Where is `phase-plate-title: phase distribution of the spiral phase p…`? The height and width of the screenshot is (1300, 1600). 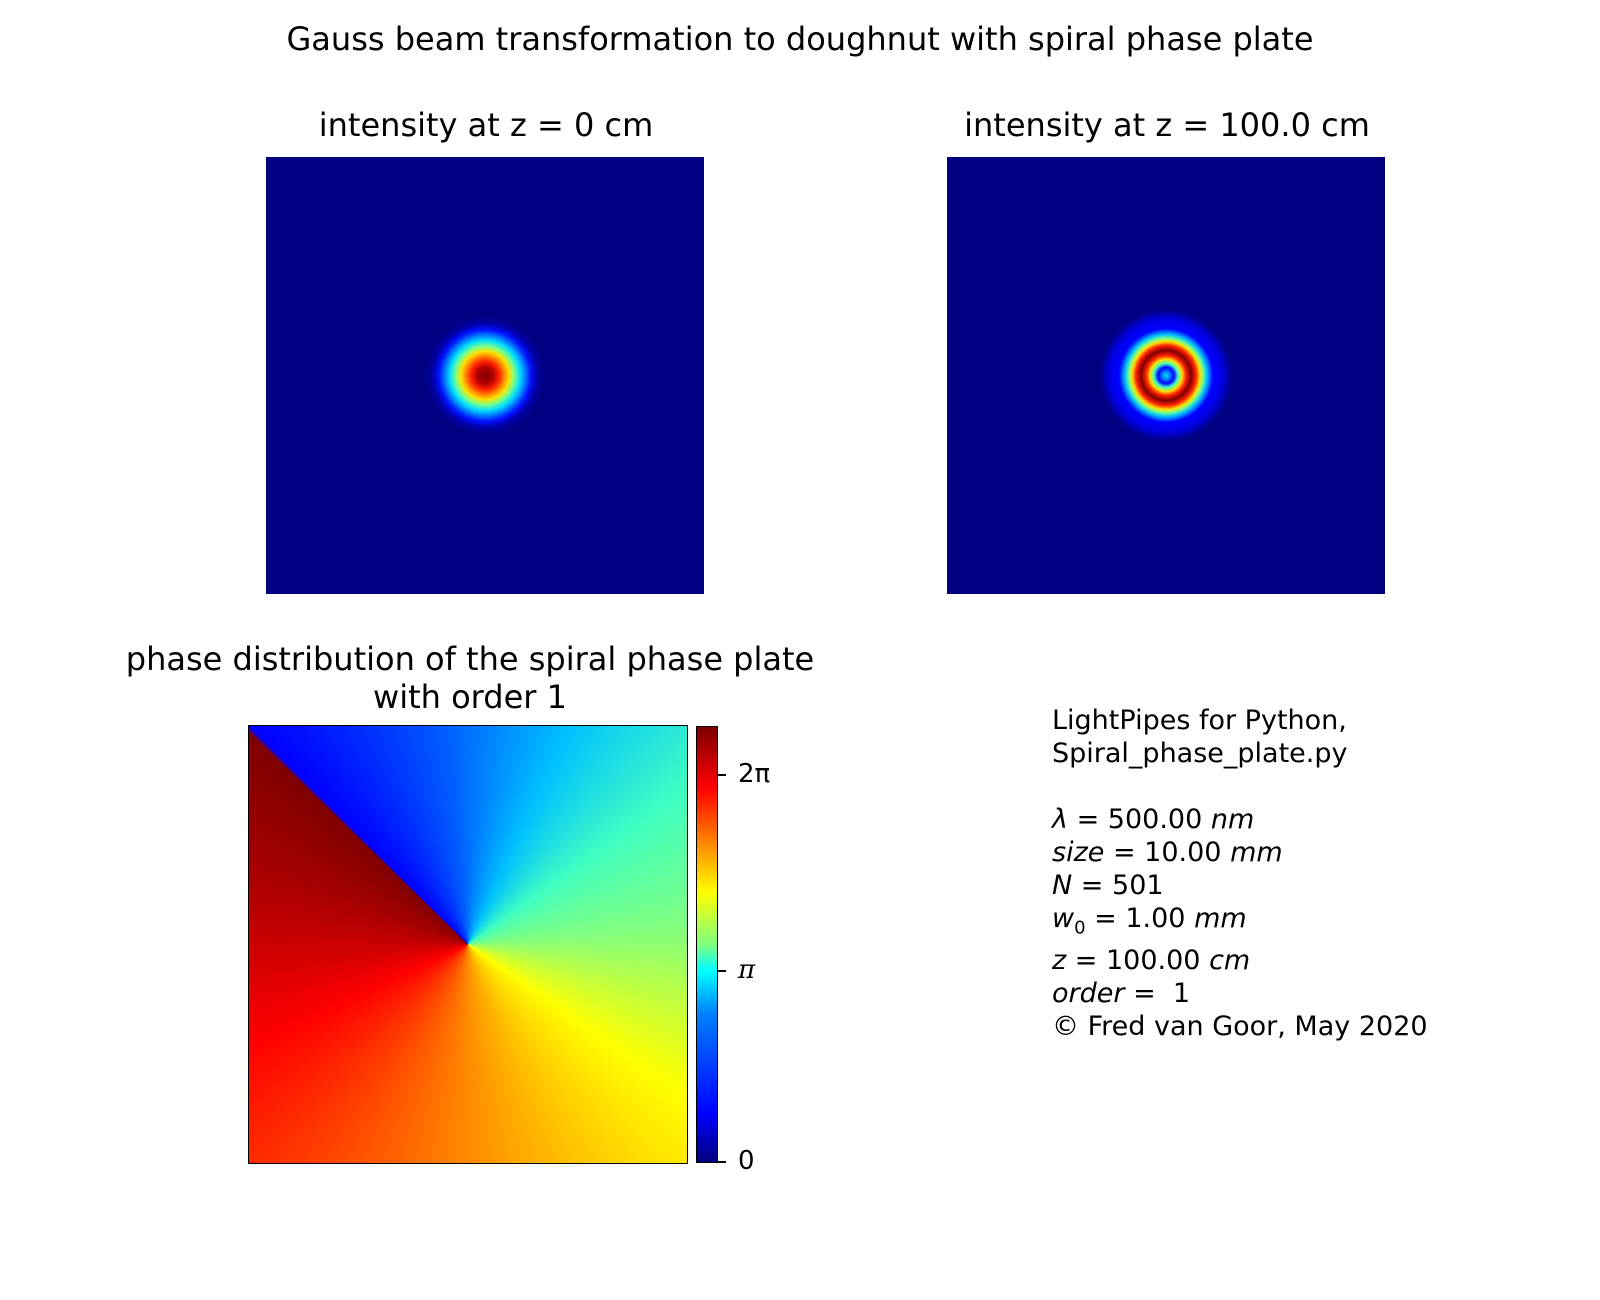
phase-plate-title: phase distribution of the spiral phase p… is located at coordinates (470, 678).